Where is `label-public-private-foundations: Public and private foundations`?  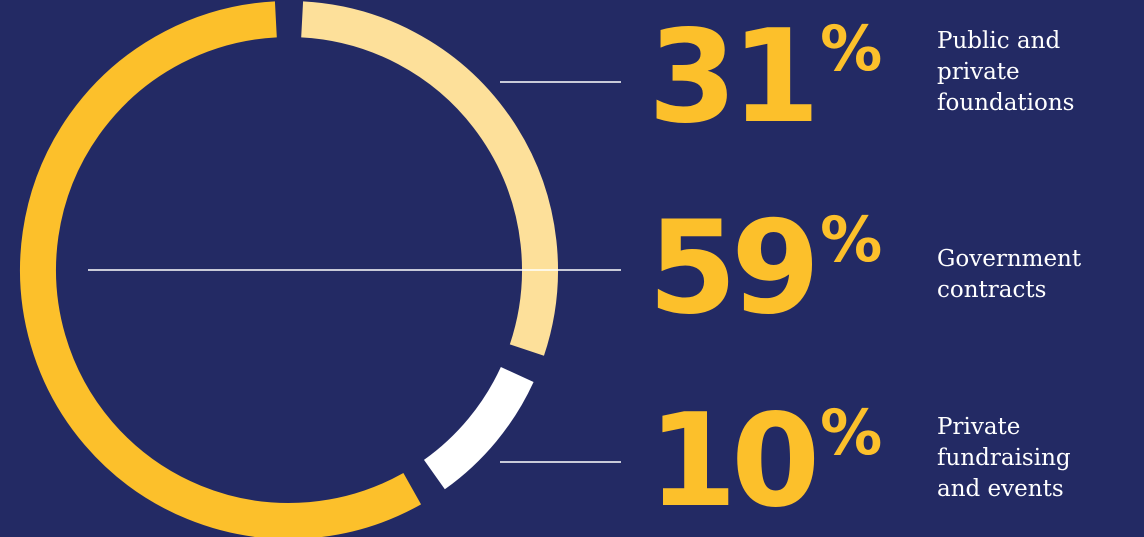 label-public-private-foundations: Public and private foundations is located at coordinates (1037, 72).